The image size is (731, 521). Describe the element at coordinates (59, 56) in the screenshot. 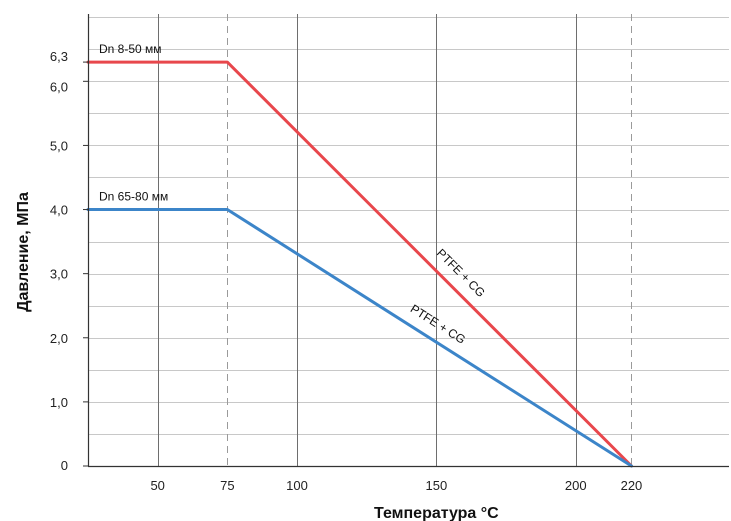

I see `y-tick-label: 6,3` at that location.